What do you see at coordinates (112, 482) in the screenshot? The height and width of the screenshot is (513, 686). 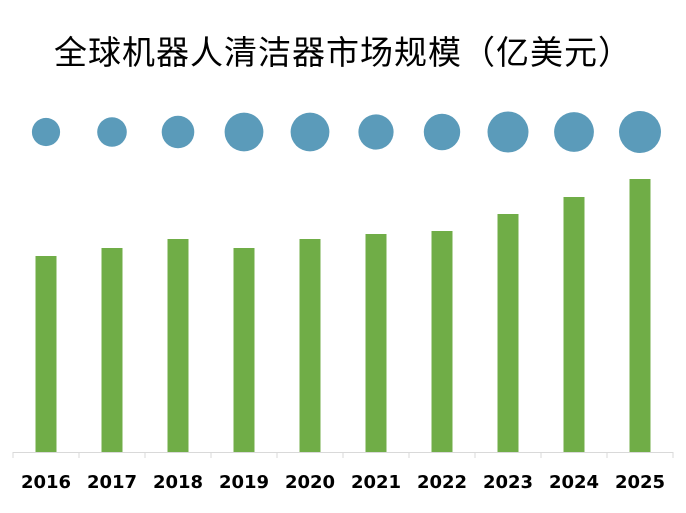 I see `x-tick-label-2017: 2017` at bounding box center [112, 482].